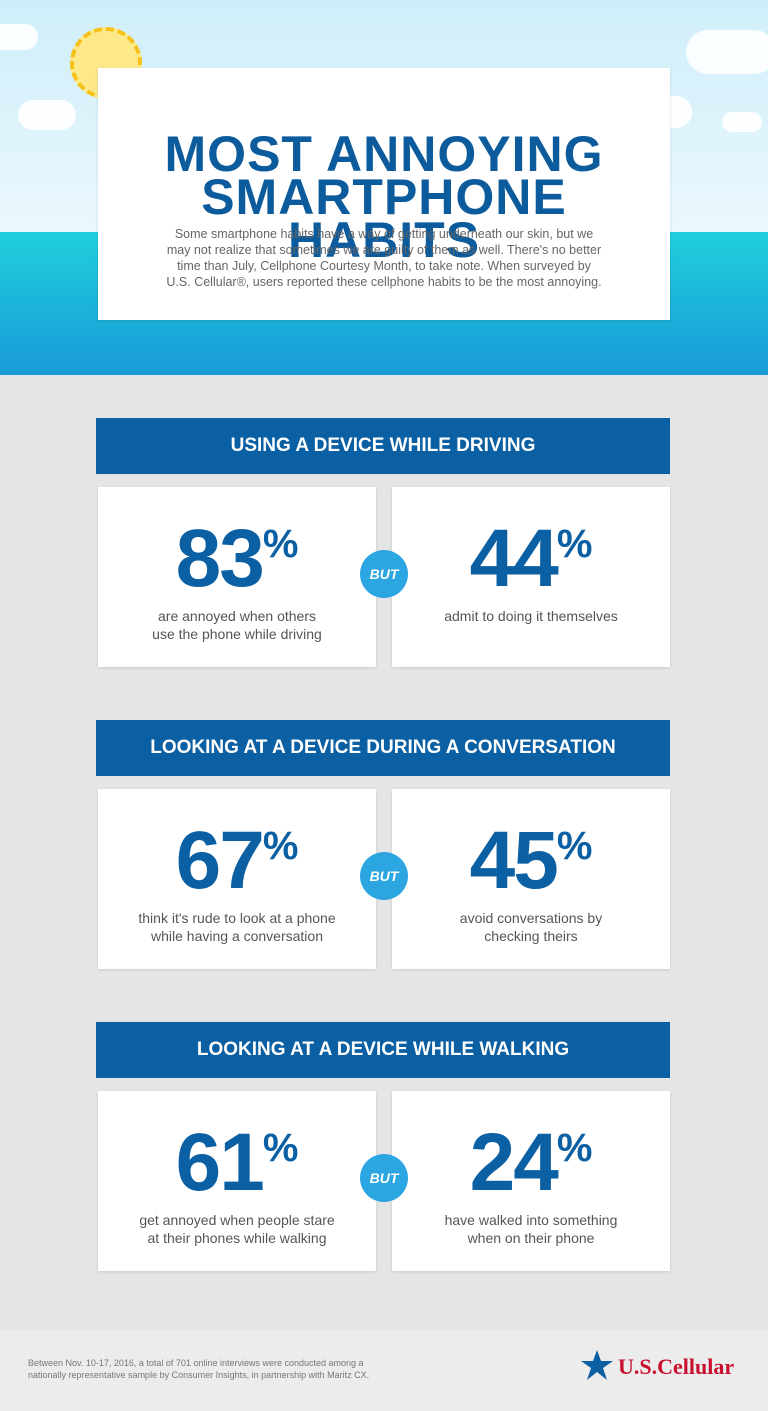 This screenshot has width=768, height=1411. Describe the element at coordinates (383, 1050) in the screenshot. I see `section-heading: LOOKING AT A DEVICE WHILE WALKING` at that location.